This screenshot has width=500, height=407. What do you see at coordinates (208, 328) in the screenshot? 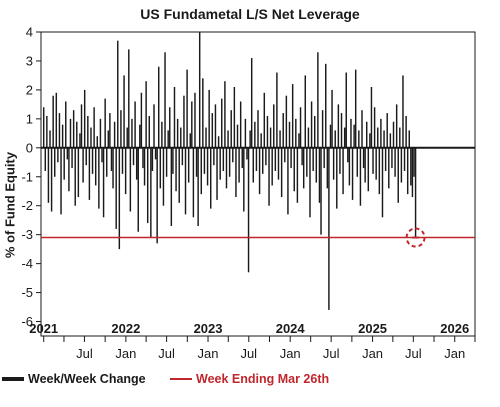
I see `year-label: 2023` at bounding box center [208, 328].